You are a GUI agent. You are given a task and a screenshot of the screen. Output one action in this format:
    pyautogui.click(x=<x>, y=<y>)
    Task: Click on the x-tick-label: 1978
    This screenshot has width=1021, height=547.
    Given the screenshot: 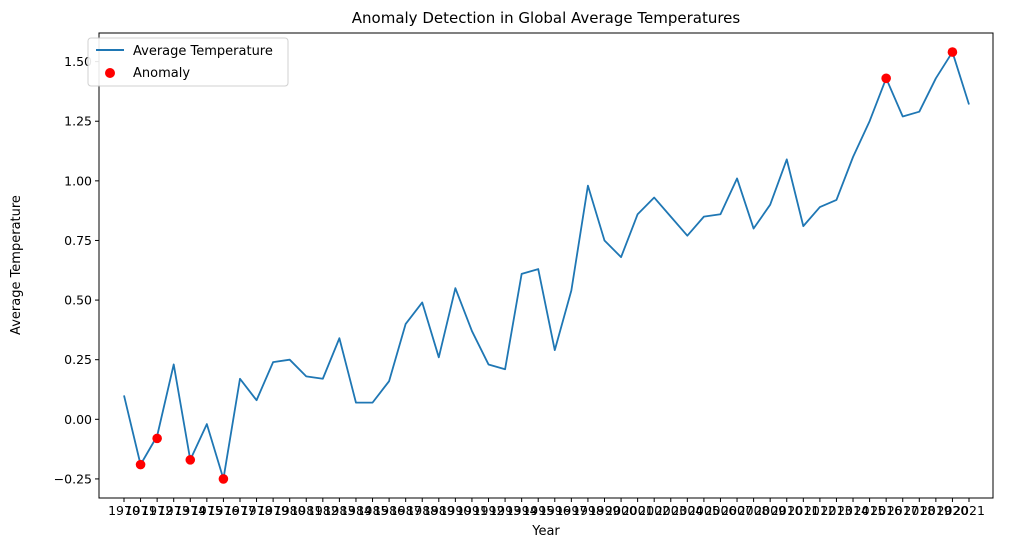 What is the action you would take?
    pyautogui.click(x=257, y=510)
    